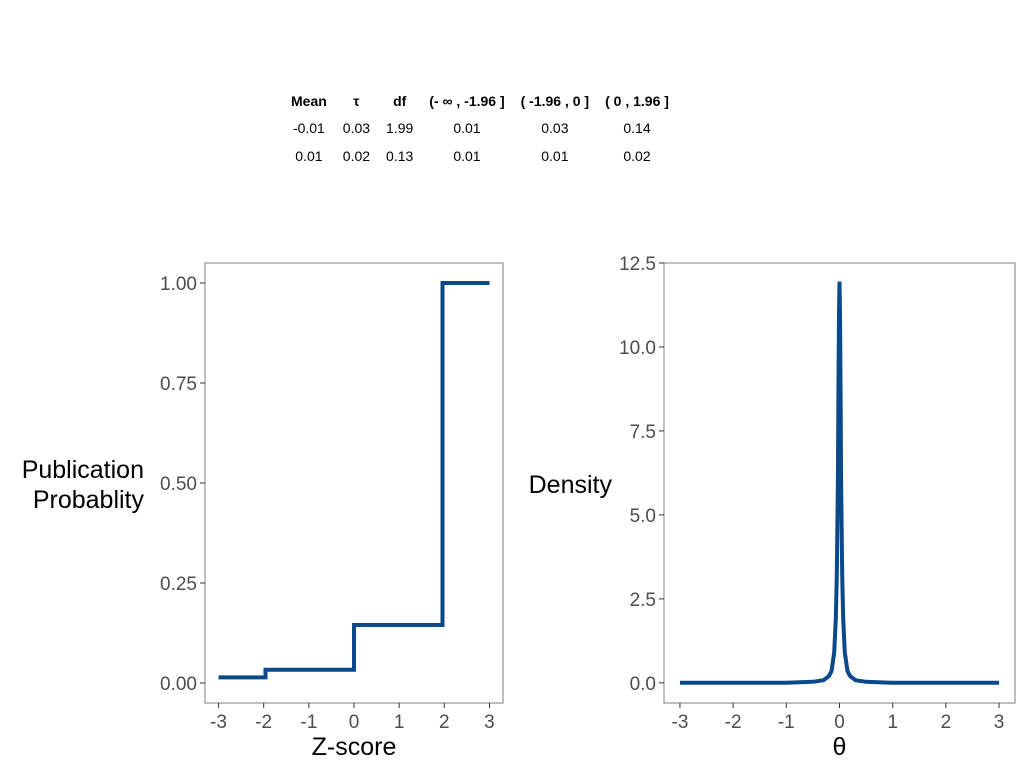 This screenshot has height=768, width=1024. I want to click on header-df: df, so click(400, 101).